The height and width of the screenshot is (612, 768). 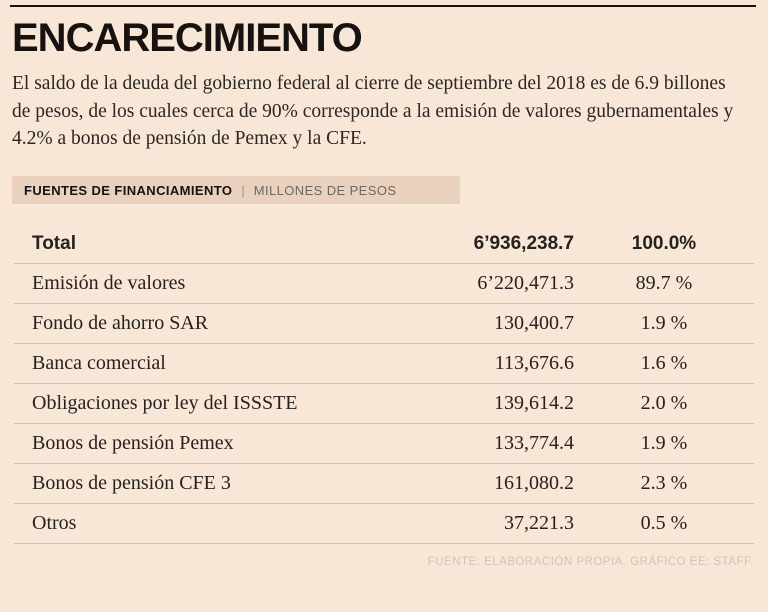 What do you see at coordinates (54, 523) in the screenshot?
I see `row-label: Otros` at bounding box center [54, 523].